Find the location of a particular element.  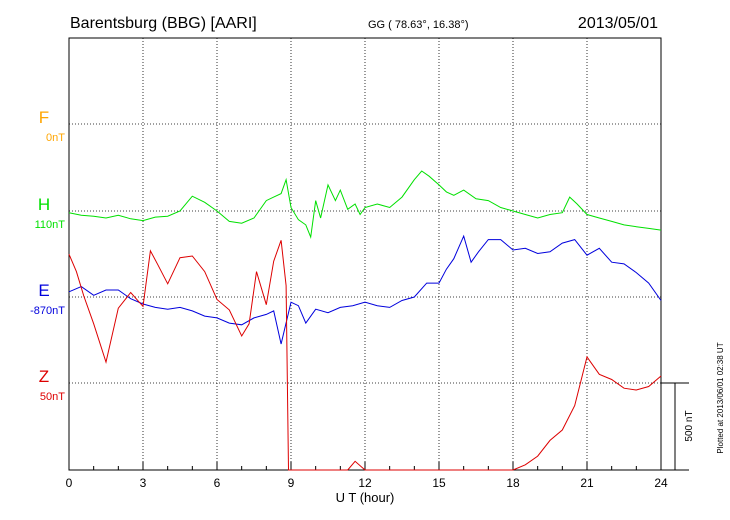

x-tick-label: 12 is located at coordinates (365, 483).